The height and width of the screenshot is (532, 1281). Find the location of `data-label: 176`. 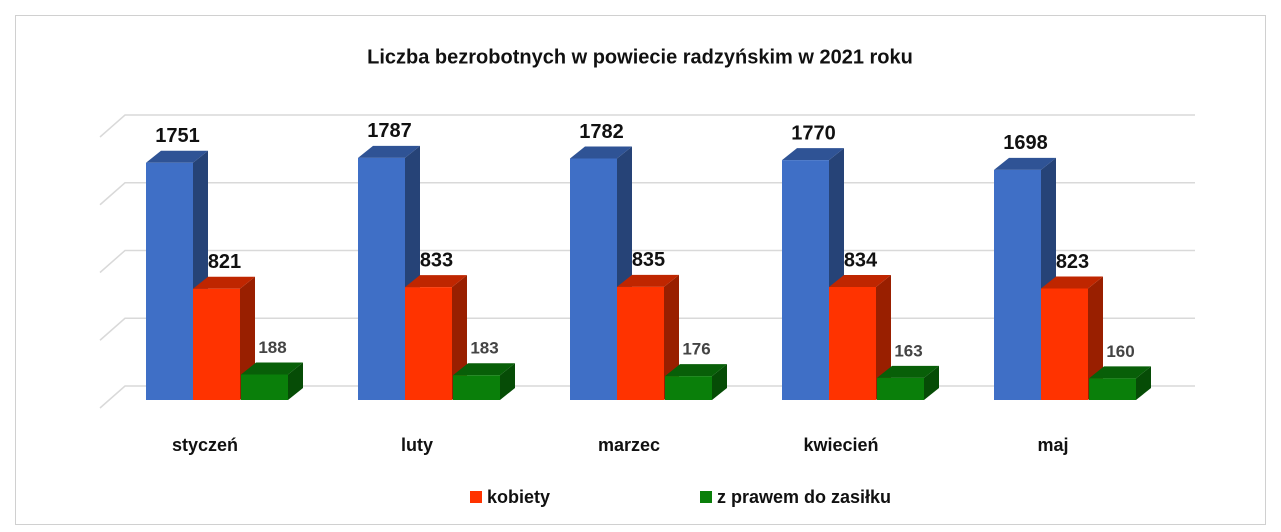

data-label: 176 is located at coordinates (696, 349).